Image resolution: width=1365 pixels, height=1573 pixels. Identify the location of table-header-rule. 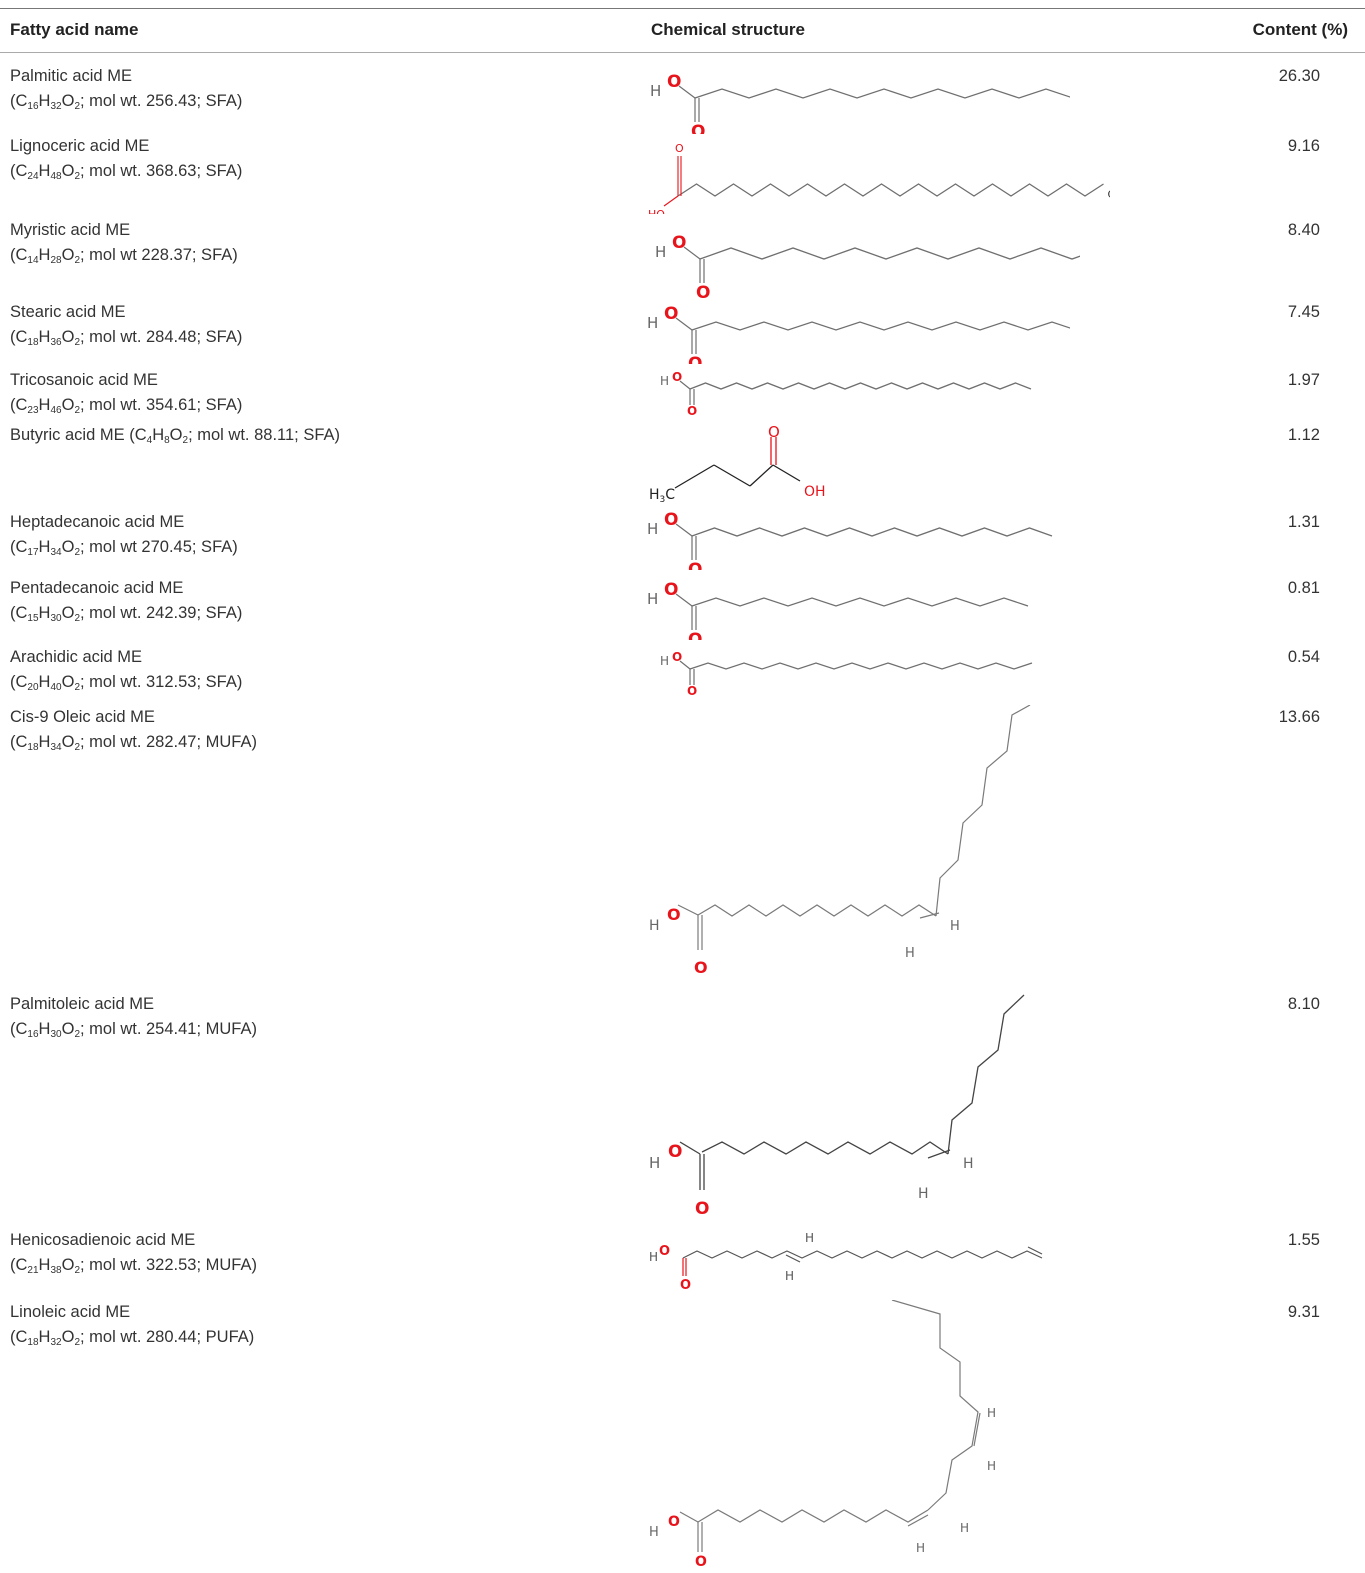
(682, 52).